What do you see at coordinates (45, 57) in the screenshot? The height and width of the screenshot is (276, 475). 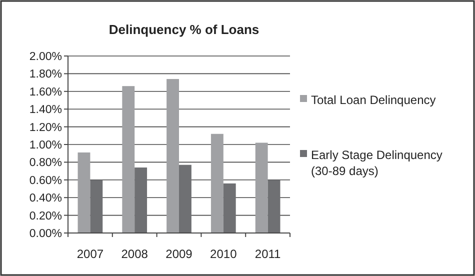 I see `y-tick-label: 2.00%` at bounding box center [45, 57].